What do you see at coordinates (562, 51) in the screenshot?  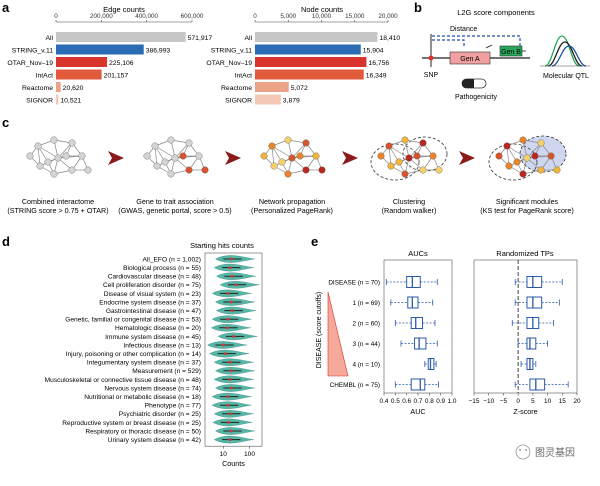 I see `qtl-peak-green` at bounding box center [562, 51].